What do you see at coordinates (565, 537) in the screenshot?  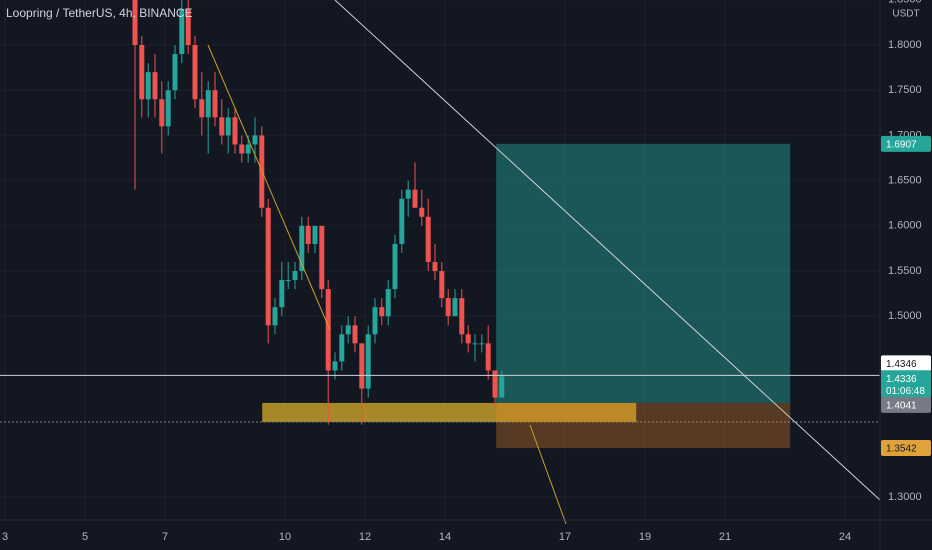 I see `x-tick-label: 17` at bounding box center [565, 537].